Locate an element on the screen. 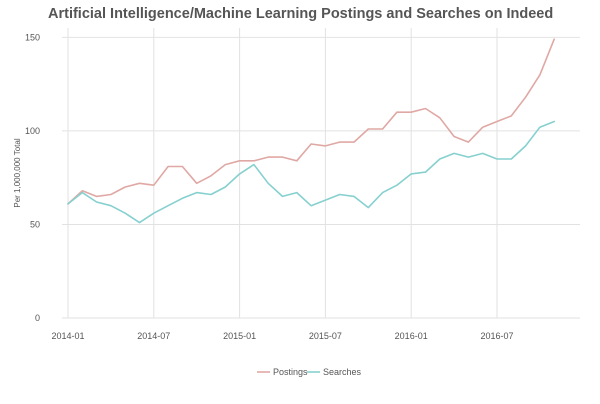 The width and height of the screenshot is (600, 404). x-tick-label: 2016-01 is located at coordinates (411, 336).